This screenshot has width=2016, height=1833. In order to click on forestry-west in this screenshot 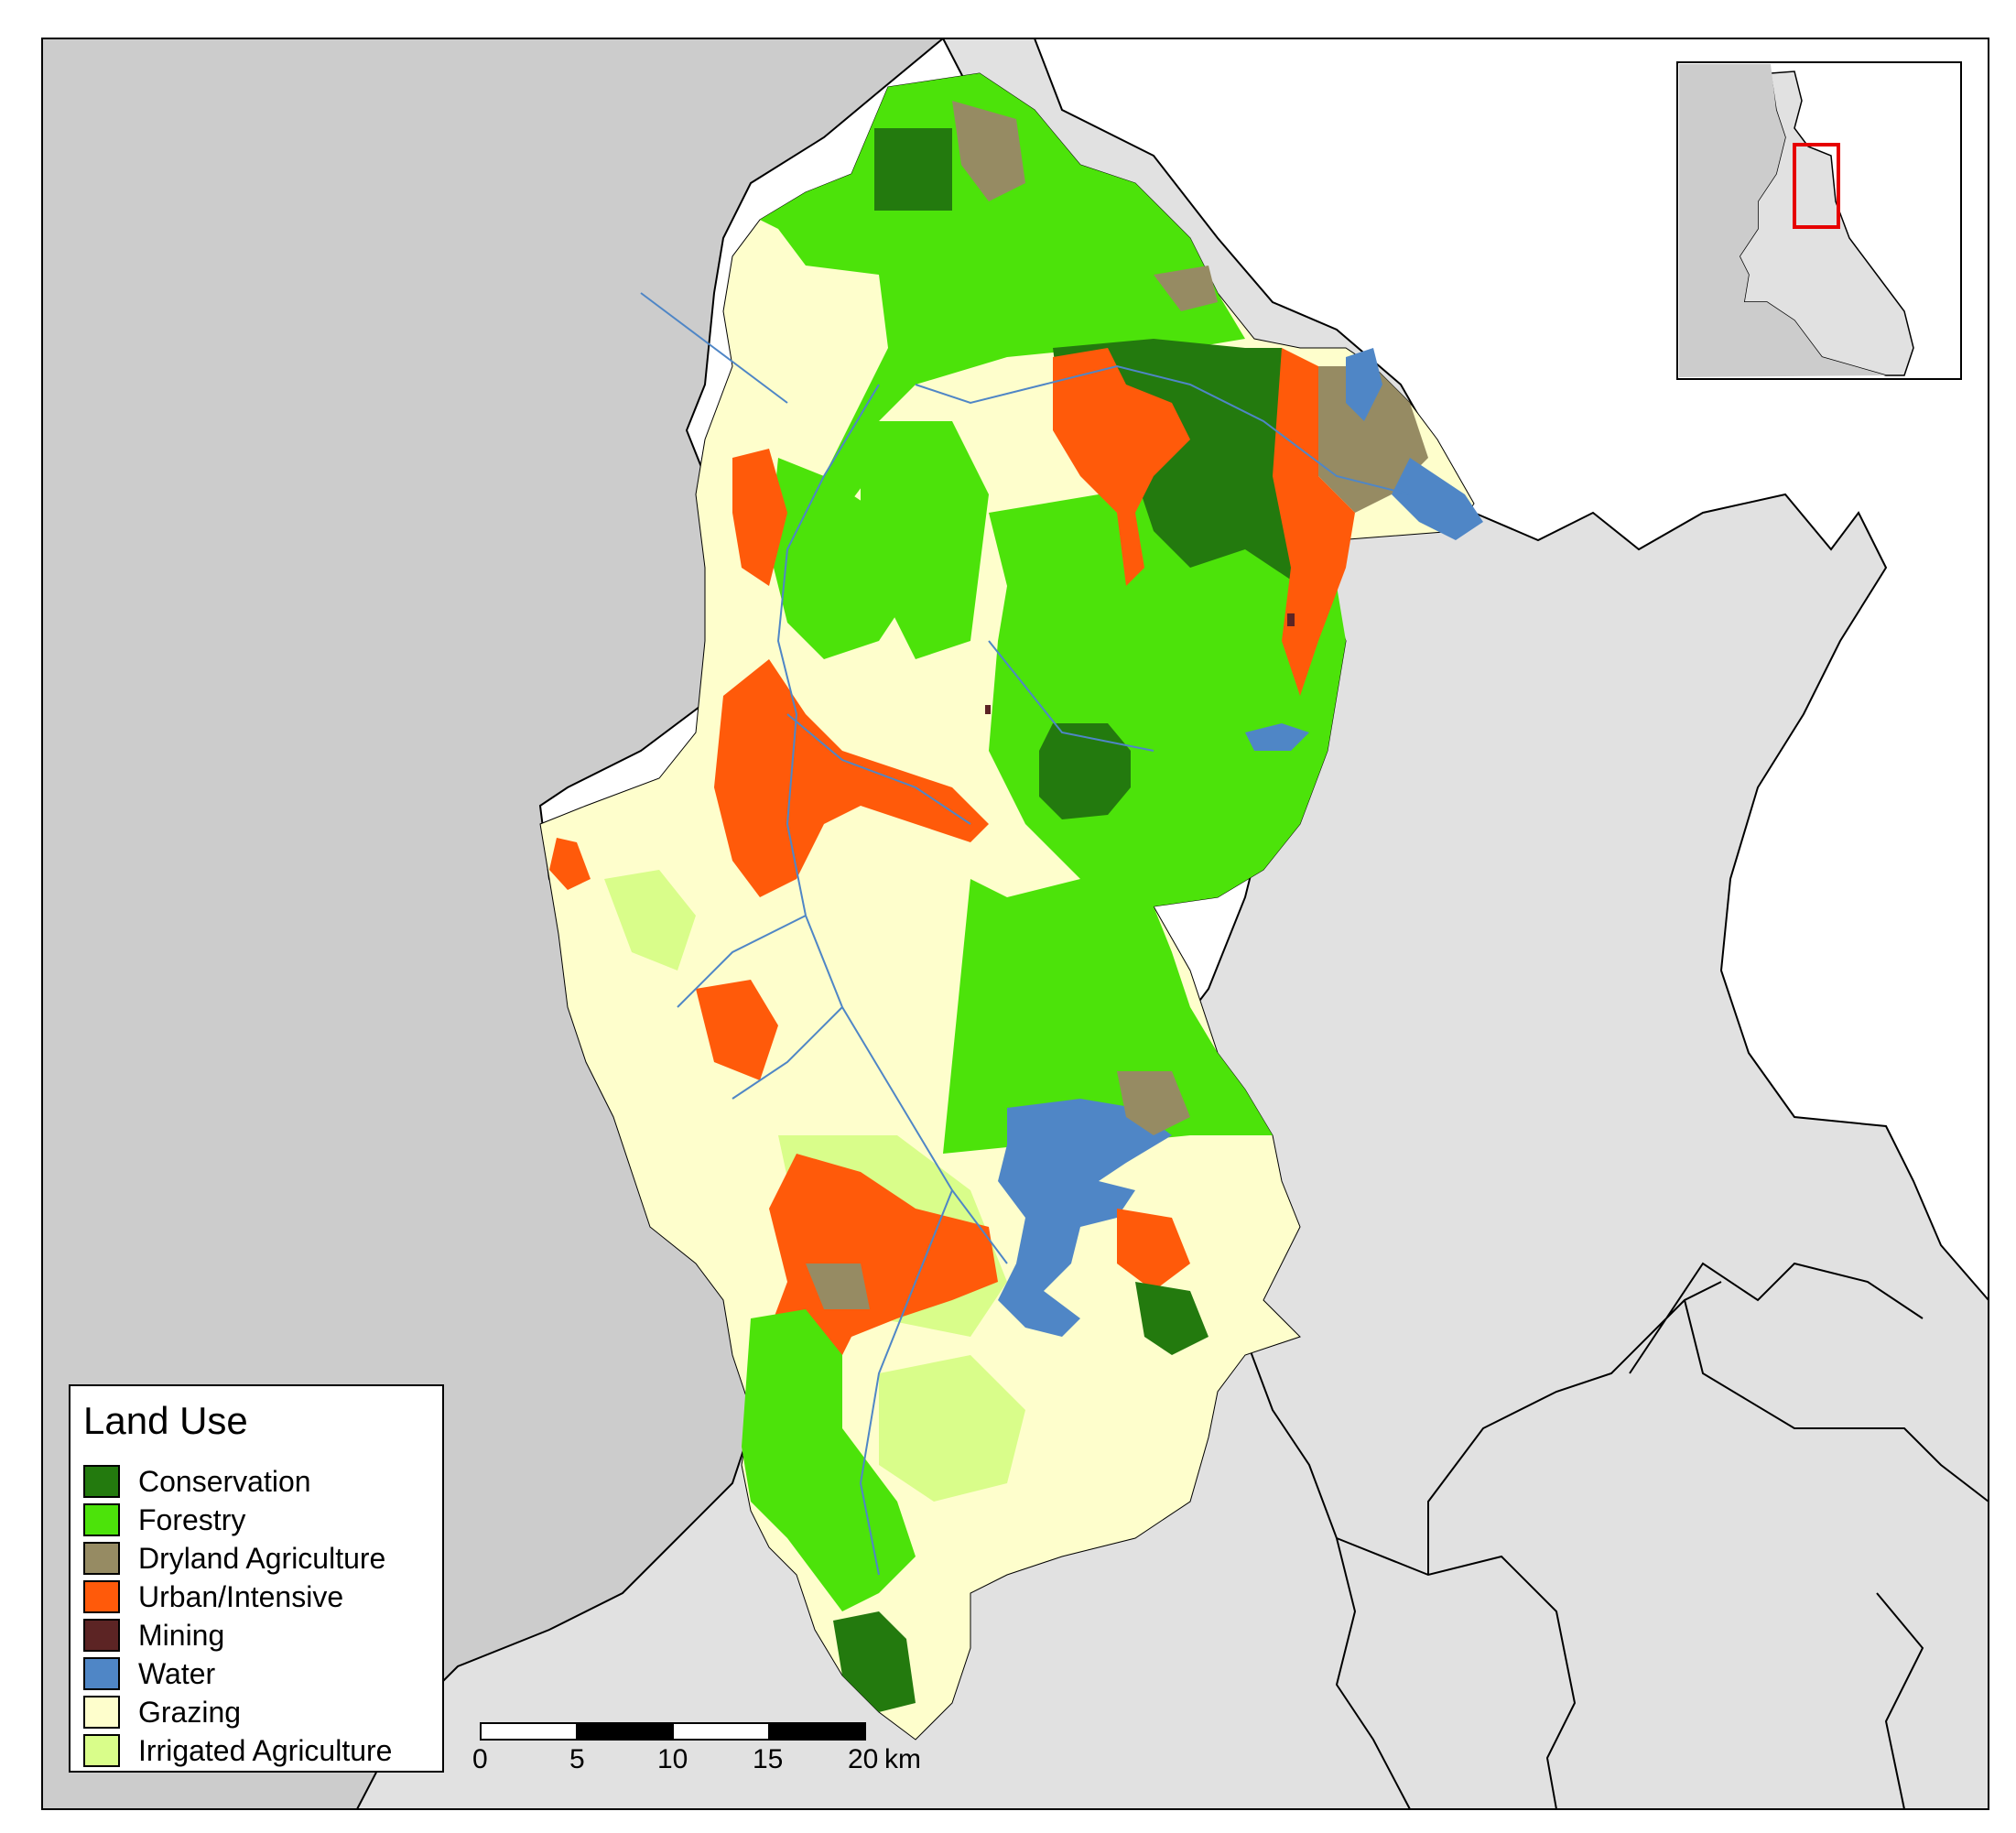, I will do `click(842, 558)`.